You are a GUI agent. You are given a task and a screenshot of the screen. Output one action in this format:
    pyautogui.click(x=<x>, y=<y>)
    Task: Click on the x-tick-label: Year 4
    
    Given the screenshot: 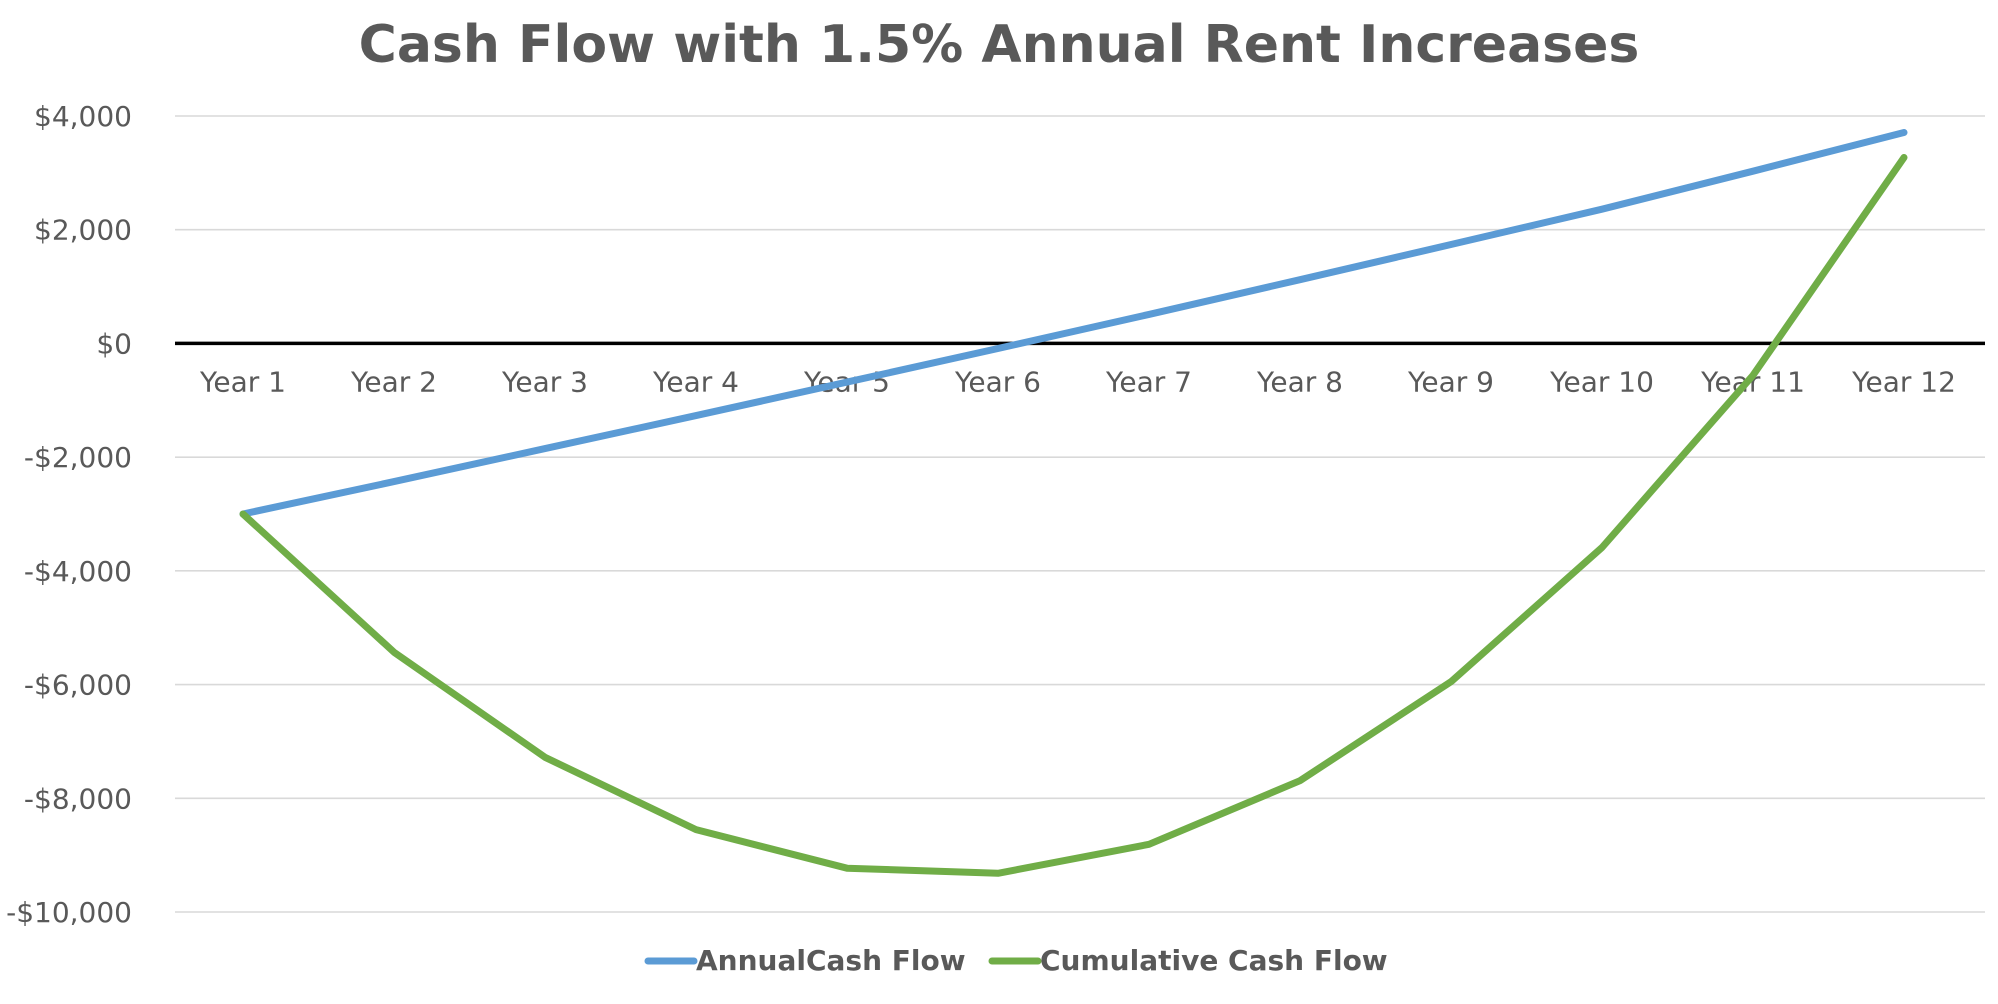 What is the action you would take?
    pyautogui.click(x=695, y=381)
    